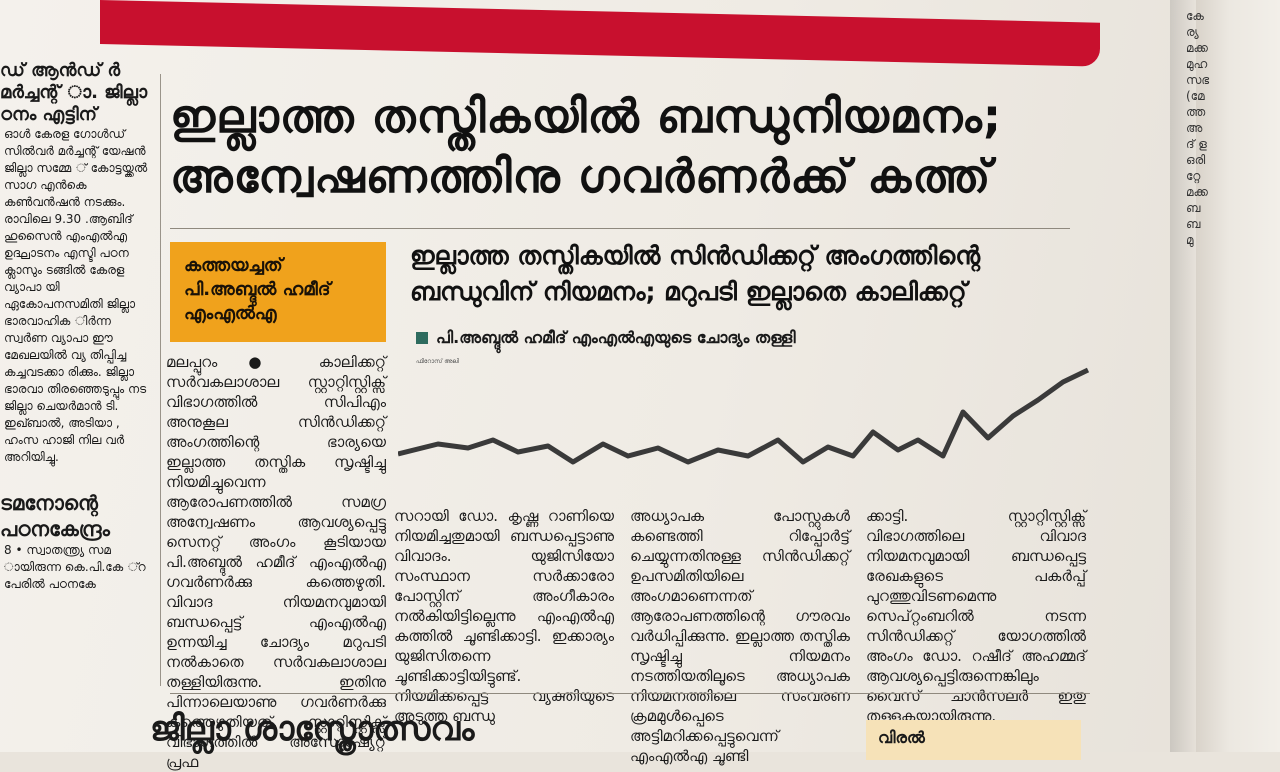 This screenshot has height=772, width=1280. Describe the element at coordinates (1196, 112) in the screenshot. I see `fragment: ത്ത` at that location.